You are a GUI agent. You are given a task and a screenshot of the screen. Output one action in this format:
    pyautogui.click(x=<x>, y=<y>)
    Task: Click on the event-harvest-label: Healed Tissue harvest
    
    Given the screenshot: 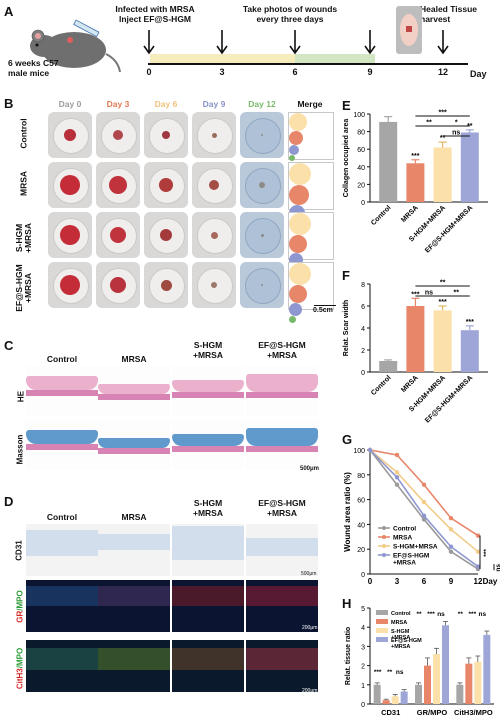 What is the action you would take?
    pyautogui.click(x=449, y=14)
    